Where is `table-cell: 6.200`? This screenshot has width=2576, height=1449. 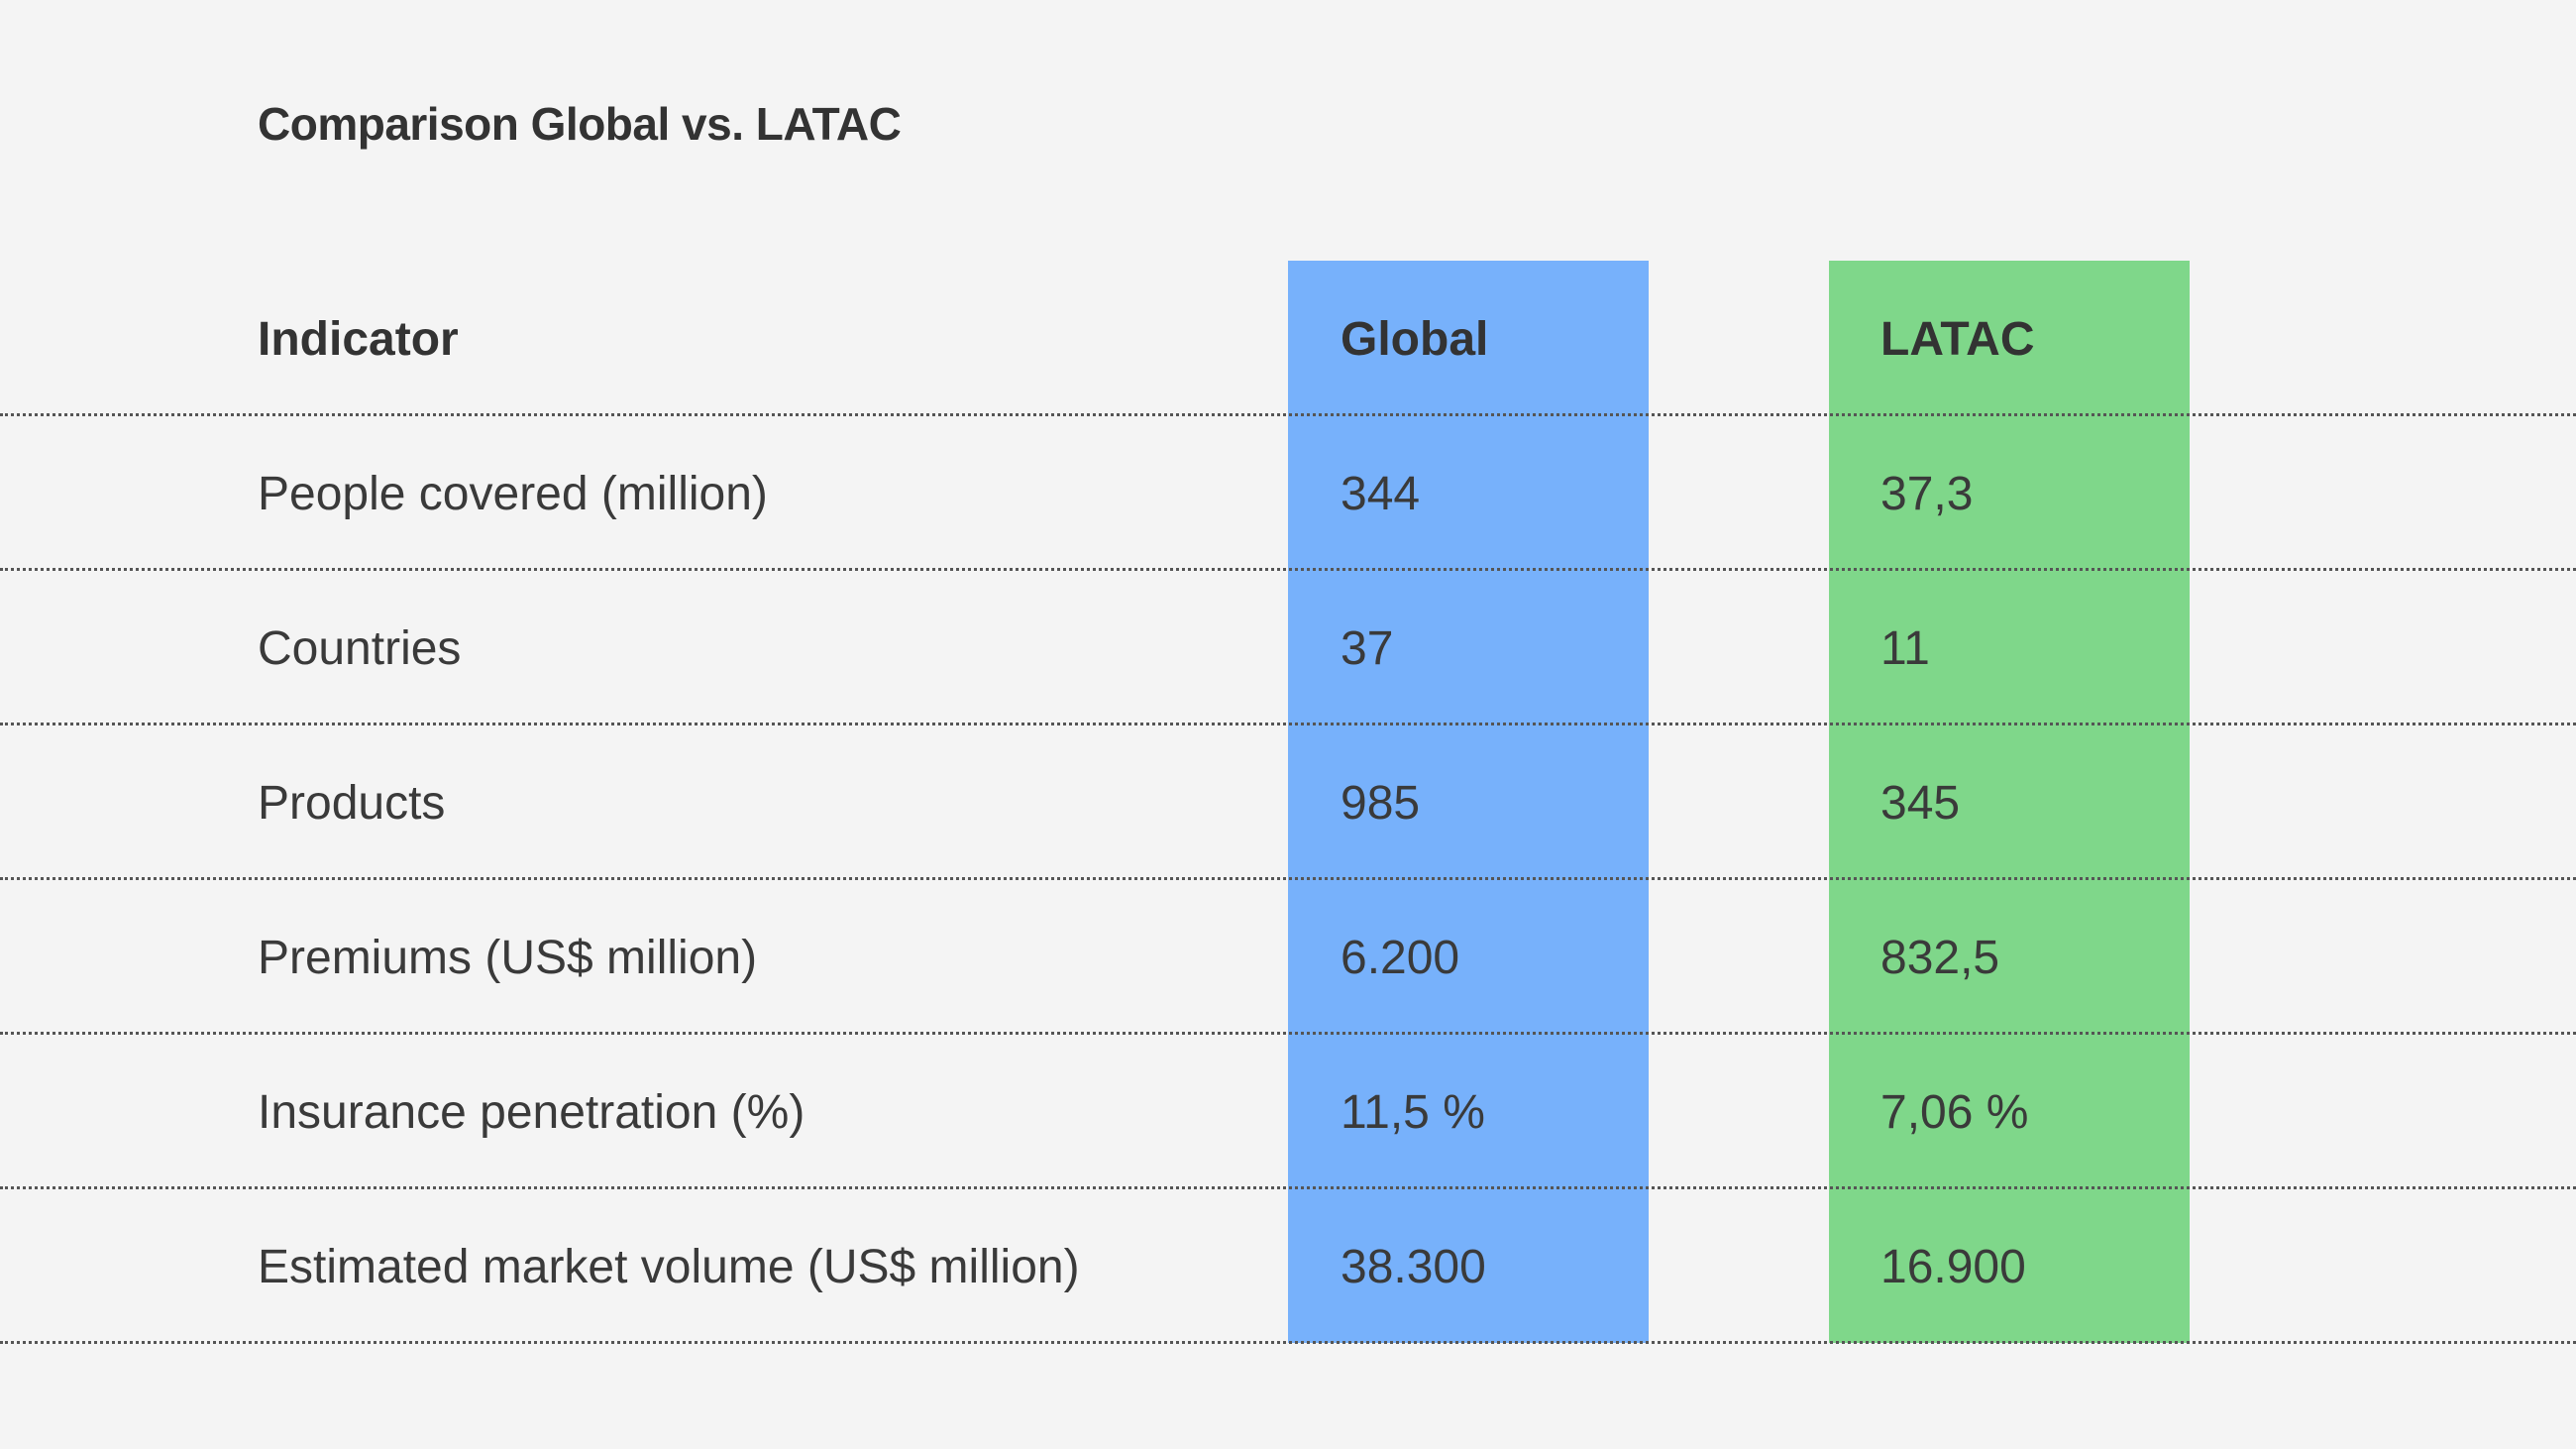 table-cell: 6.200 is located at coordinates (1400, 958).